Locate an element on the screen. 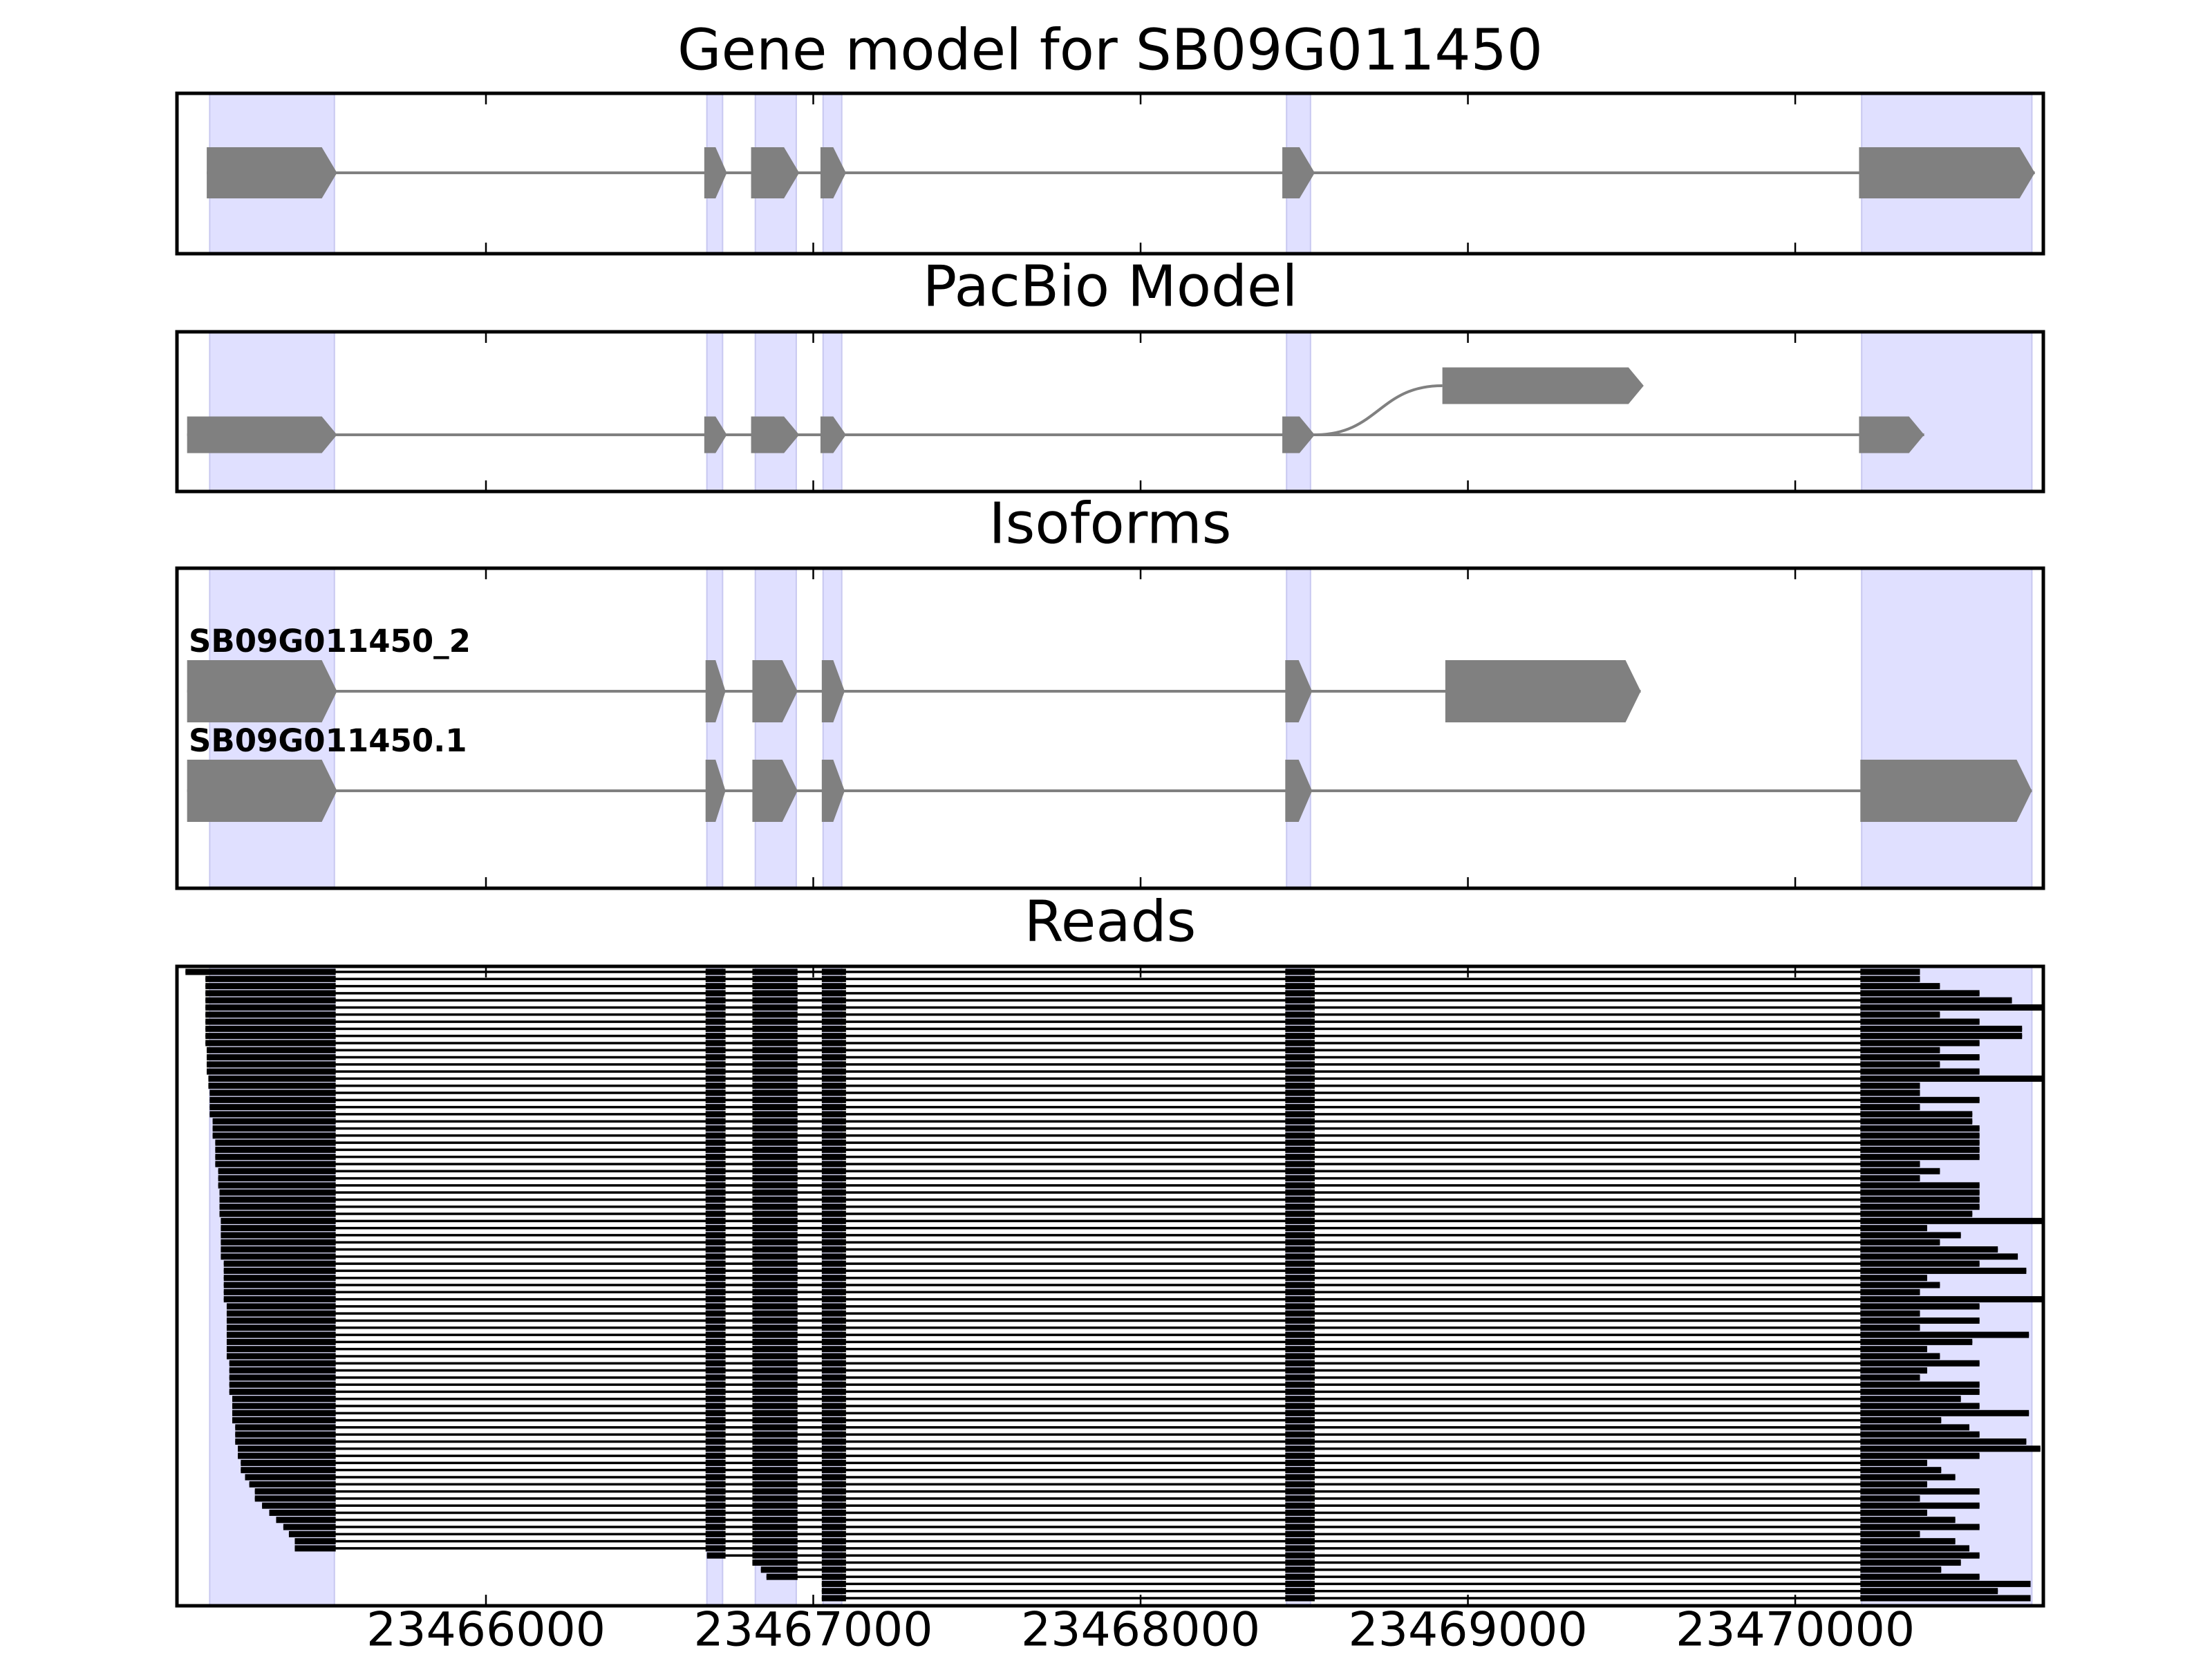 The height and width of the screenshot is (1659, 2212). panel-title: Isoforms is located at coordinates (1110, 523).